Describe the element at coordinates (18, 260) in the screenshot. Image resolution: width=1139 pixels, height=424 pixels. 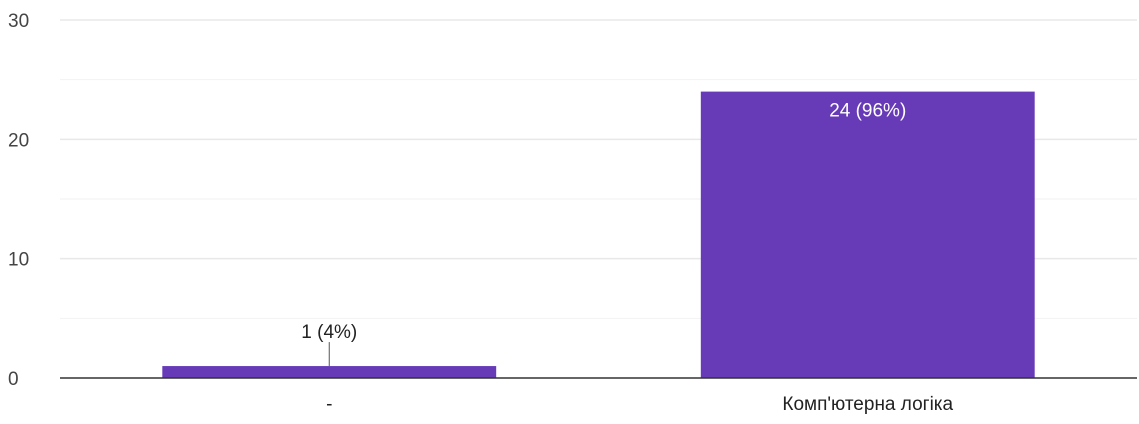
I see `y-tick-label: 10` at that location.